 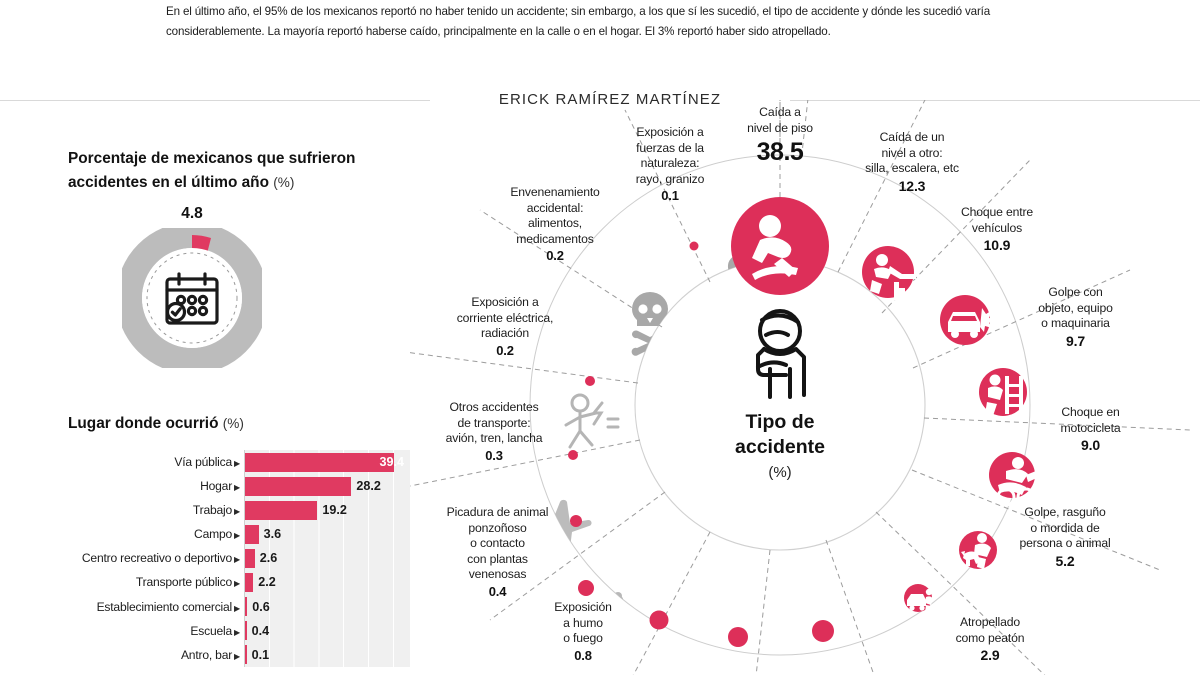 What do you see at coordinates (327, 630) in the screenshot?
I see `bar-track: 0.4` at bounding box center [327, 630].